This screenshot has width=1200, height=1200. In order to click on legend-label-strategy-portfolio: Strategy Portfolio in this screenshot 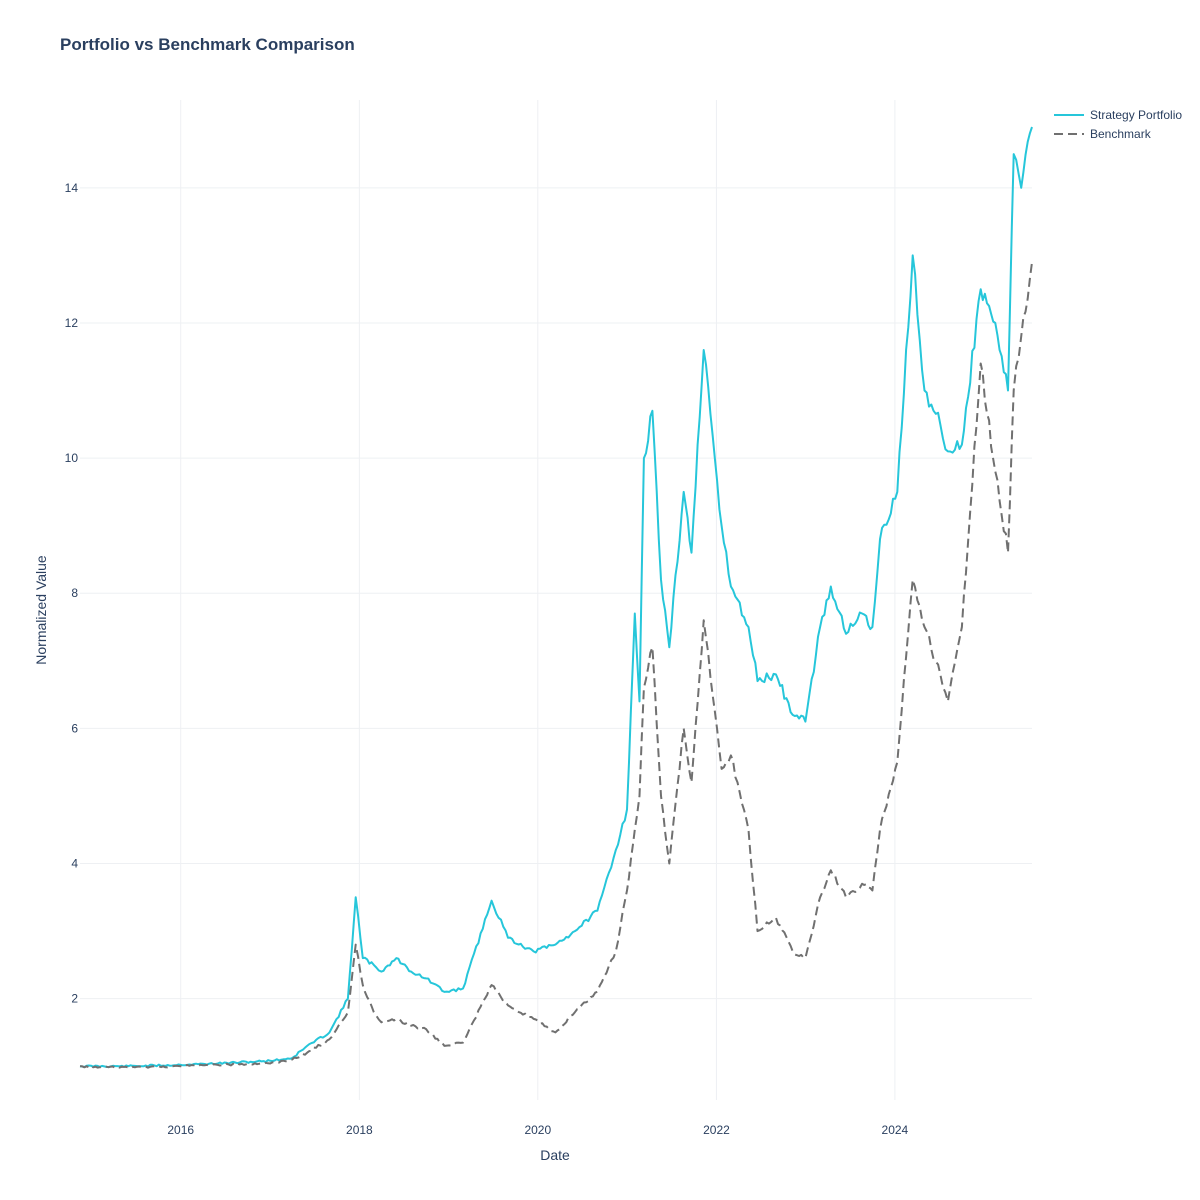, I will do `click(1136, 115)`.